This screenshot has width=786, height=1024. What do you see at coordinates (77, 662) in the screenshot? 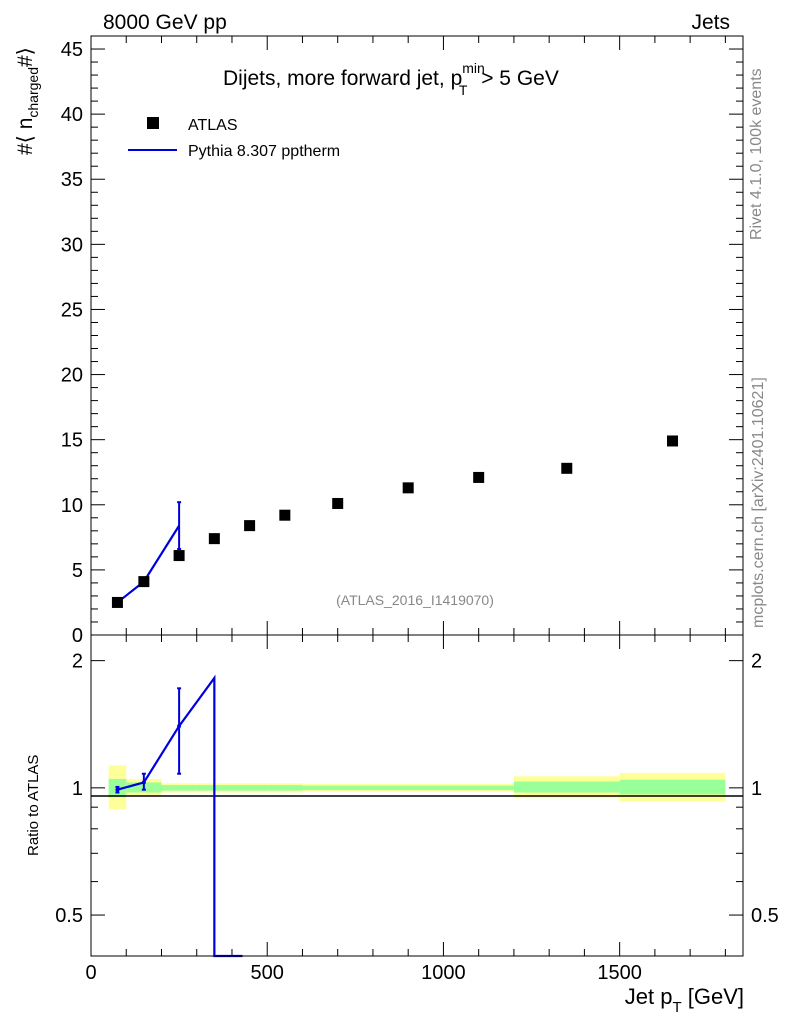
I see `ratio-ytick-label-left: 2` at bounding box center [77, 662].